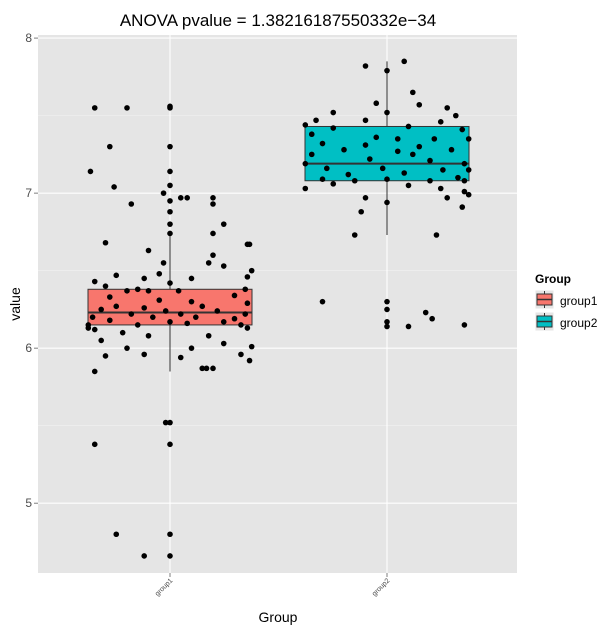  Describe the element at coordinates (579, 301) in the screenshot. I see `legend-label-group1: group1` at that location.